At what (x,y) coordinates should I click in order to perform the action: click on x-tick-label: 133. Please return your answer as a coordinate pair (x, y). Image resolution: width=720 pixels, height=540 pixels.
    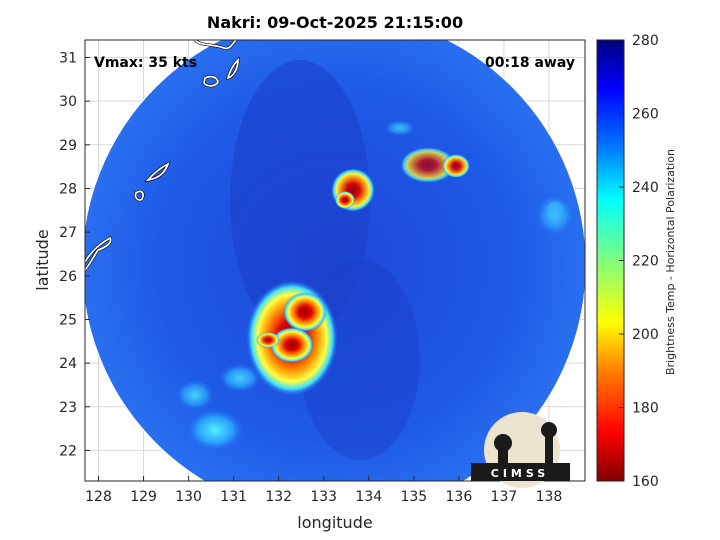
    Looking at the image, I should click on (323, 497).